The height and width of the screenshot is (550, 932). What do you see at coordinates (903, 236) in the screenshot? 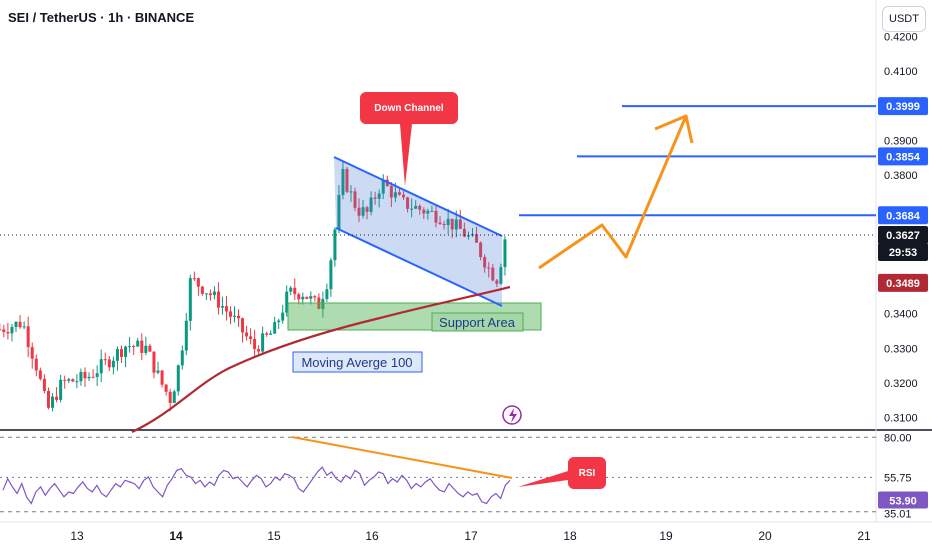
I see `price-label-text: 0.3627` at bounding box center [903, 236].